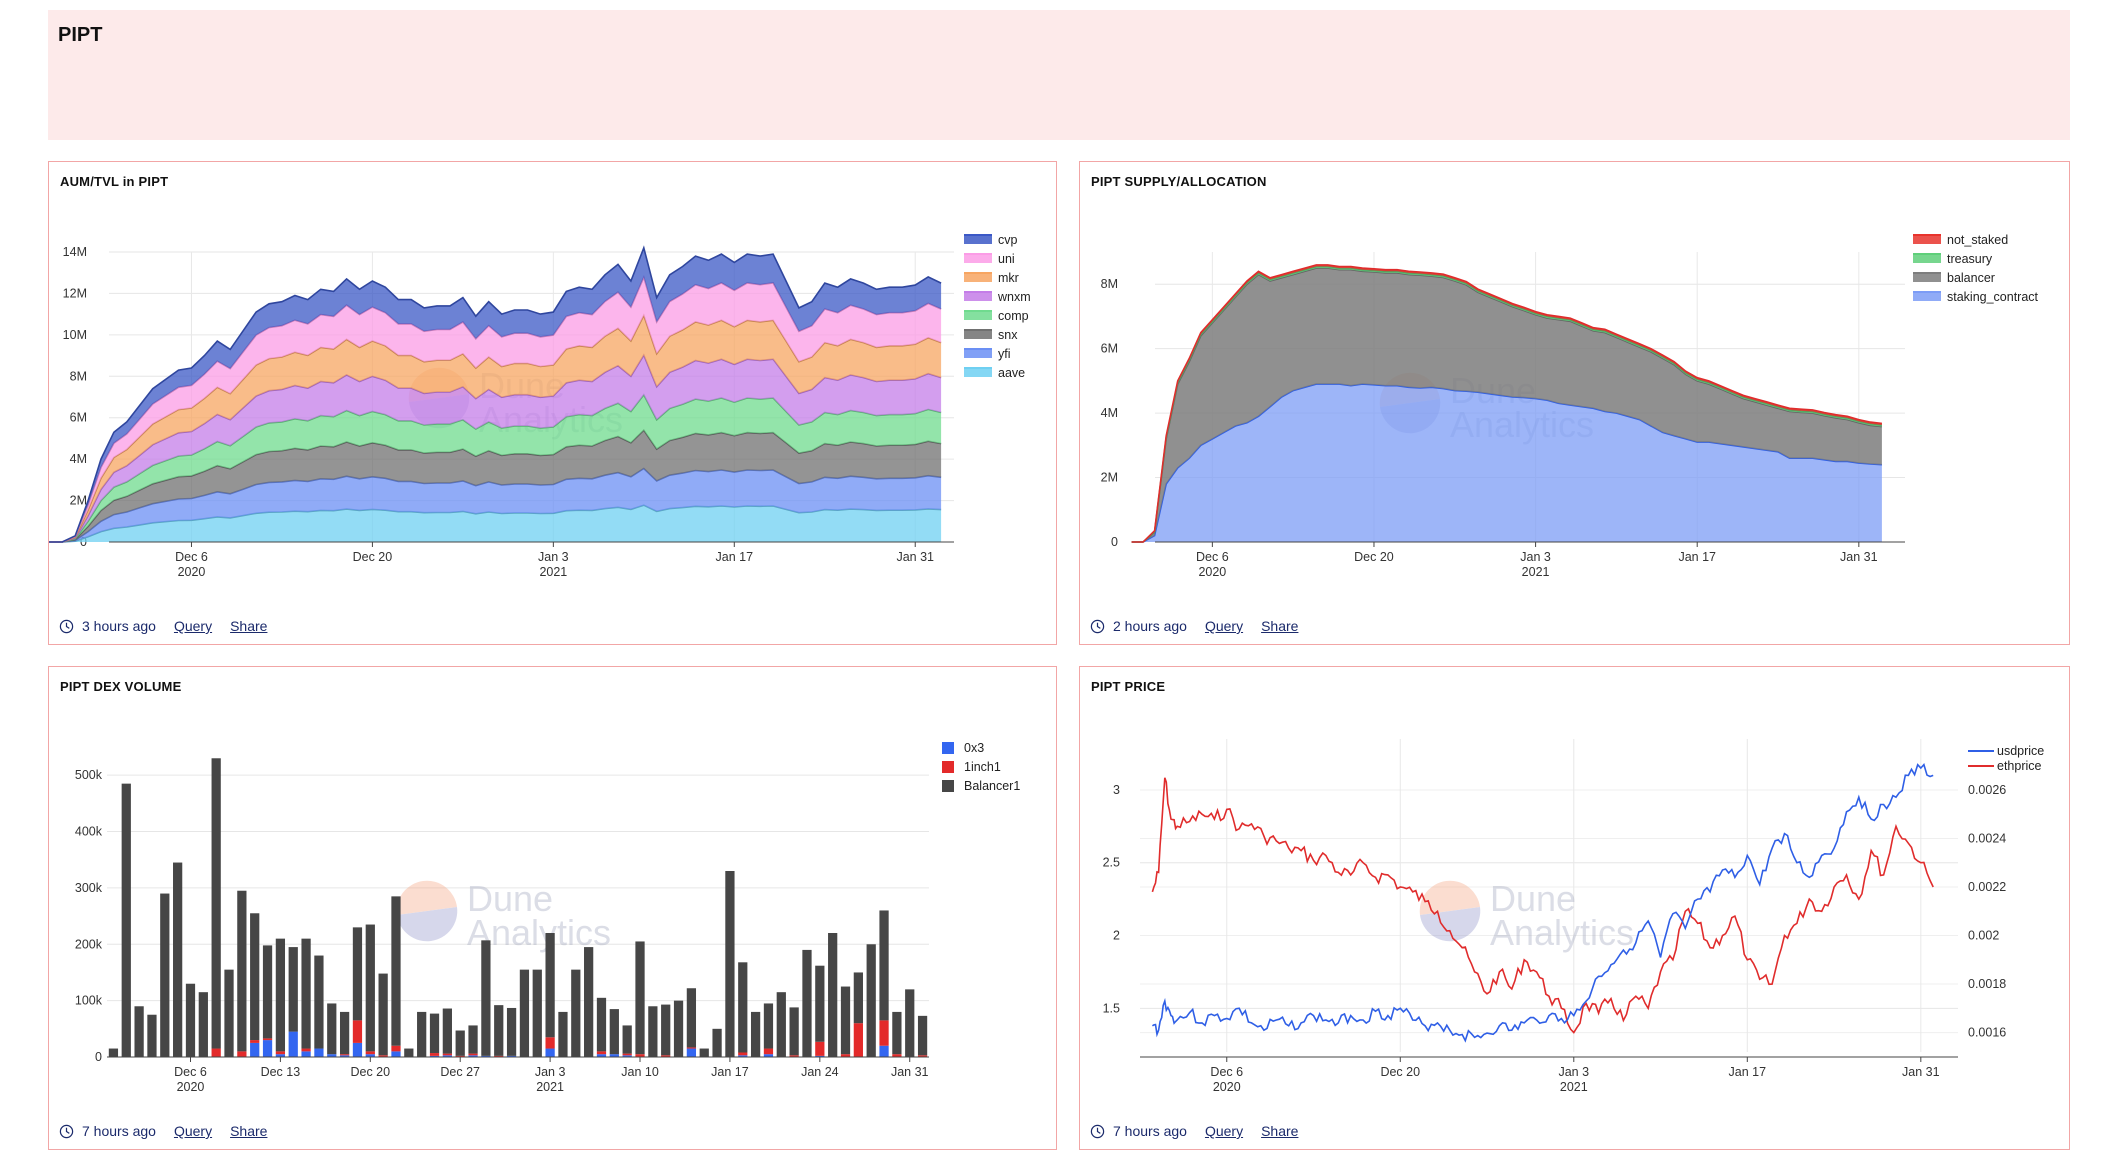 The height and width of the screenshot is (1150, 2114). What do you see at coordinates (974, 748) in the screenshot?
I see `legend-label: 0x3` at bounding box center [974, 748].